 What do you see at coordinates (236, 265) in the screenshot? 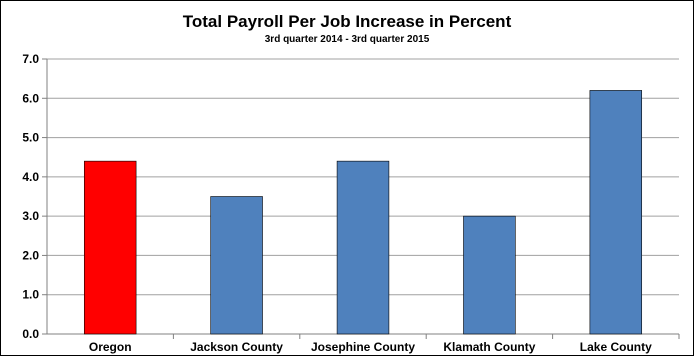
I see `bar-jackson-county` at bounding box center [236, 265].